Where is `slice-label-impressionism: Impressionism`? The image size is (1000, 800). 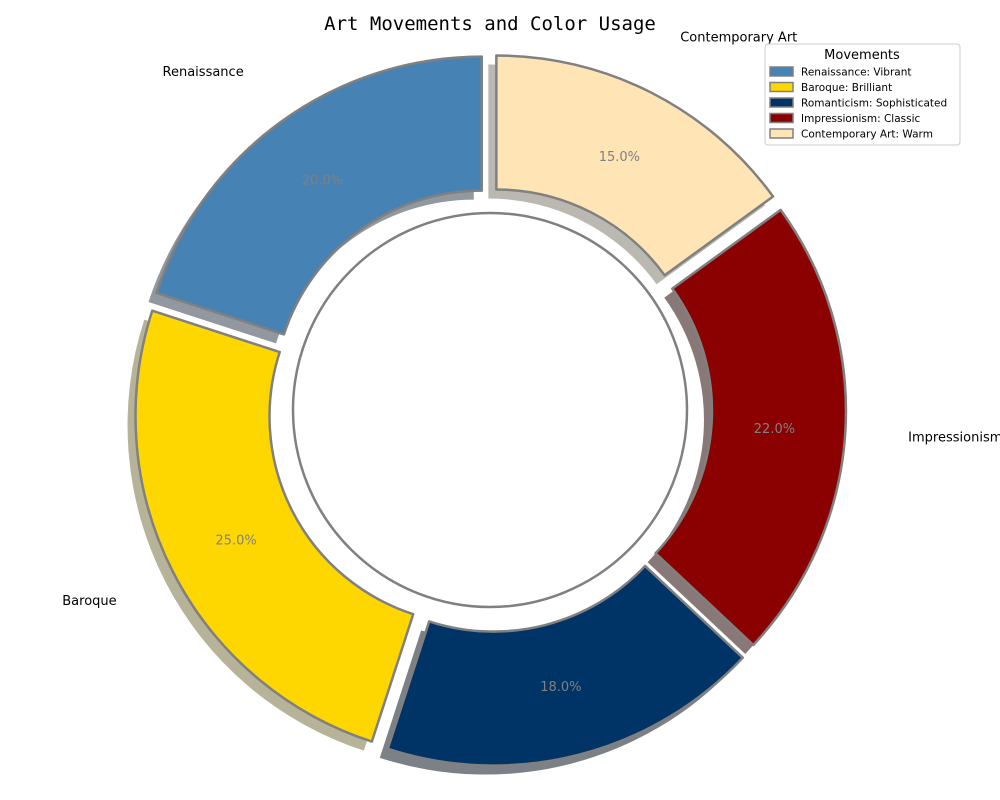 slice-label-impressionism: Impressionism is located at coordinates (954, 437).